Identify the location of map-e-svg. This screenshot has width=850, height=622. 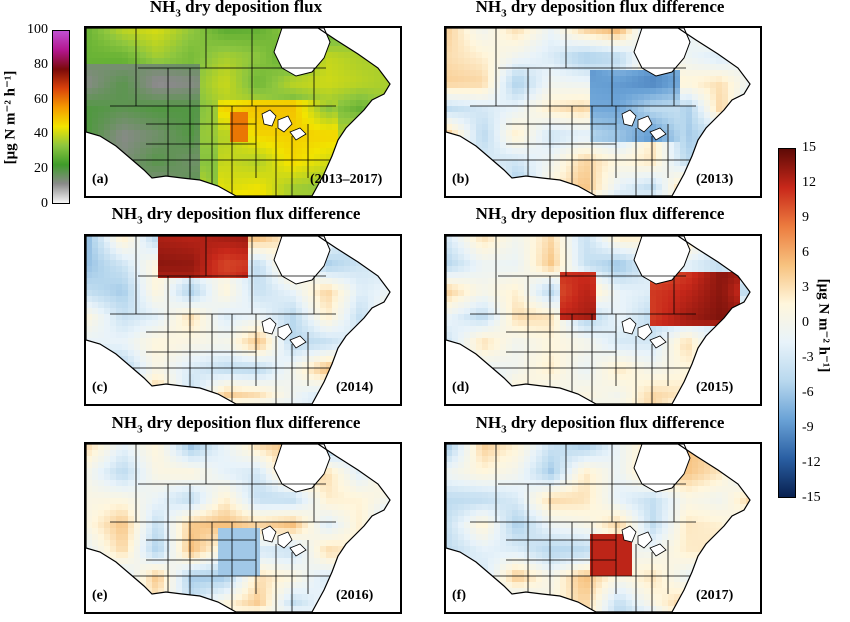
(238, 528).